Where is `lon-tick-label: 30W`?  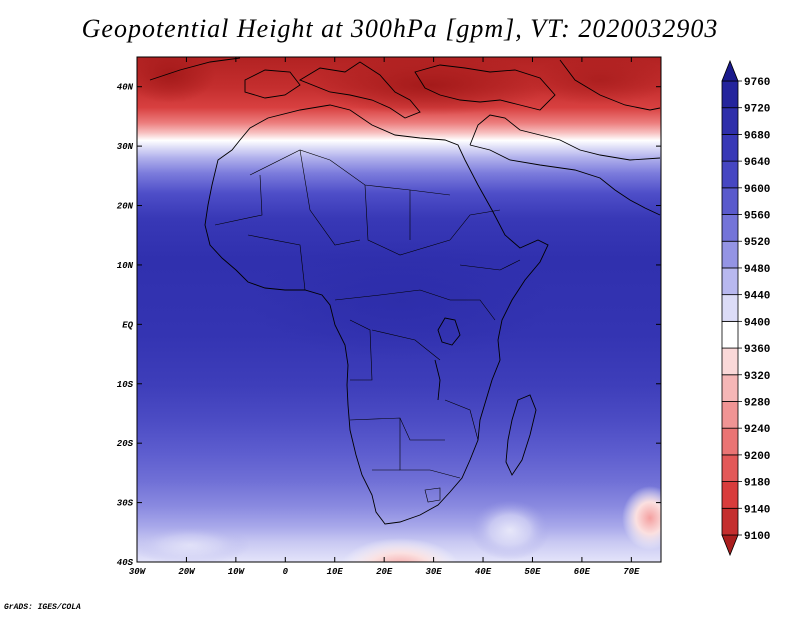 lon-tick-label: 30W is located at coordinates (138, 572).